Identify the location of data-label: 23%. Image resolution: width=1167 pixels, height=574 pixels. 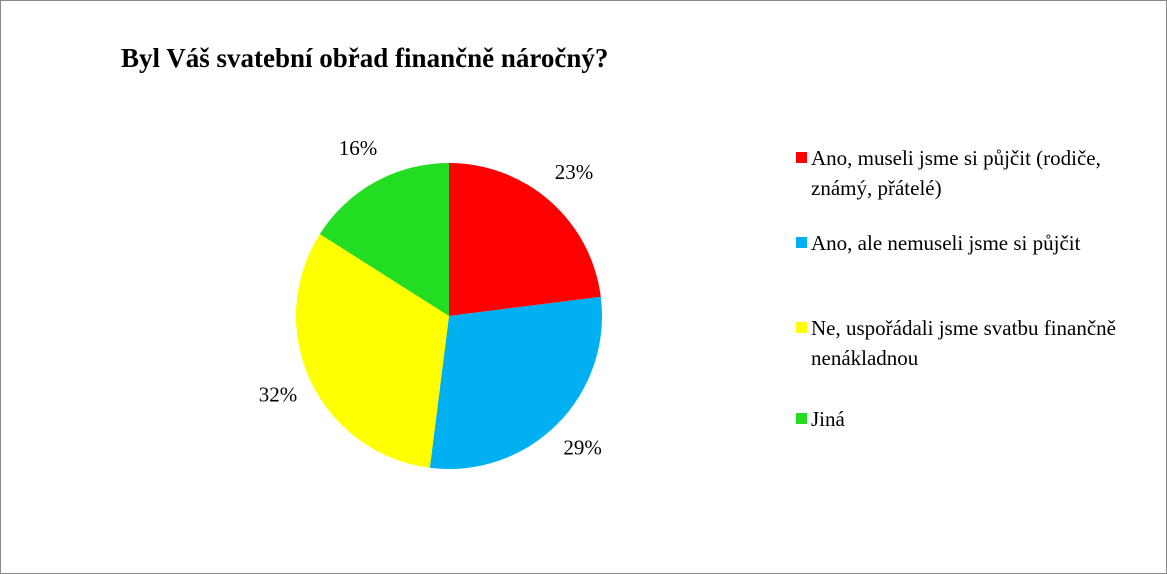
(574, 172).